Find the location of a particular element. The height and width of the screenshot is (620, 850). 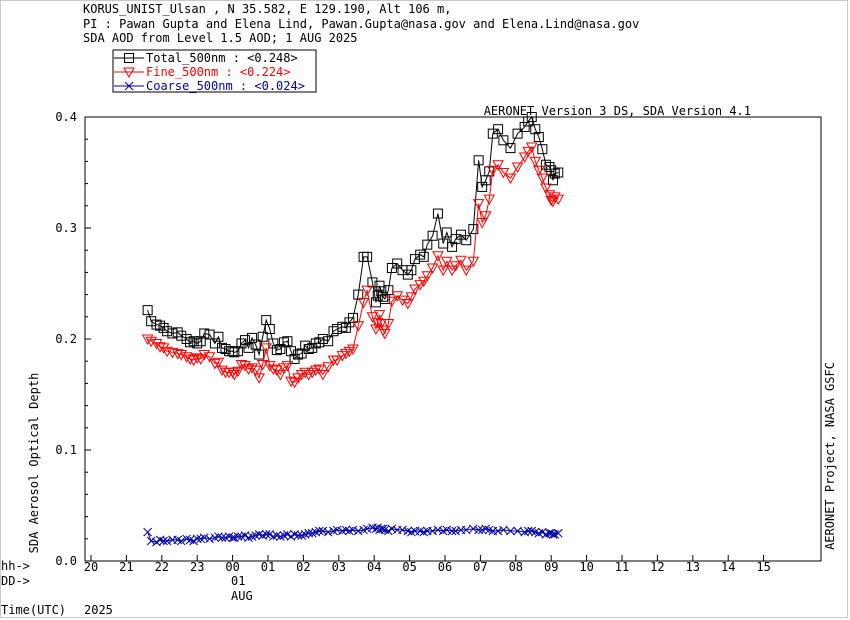

year-label: 2025 is located at coordinates (98, 610).